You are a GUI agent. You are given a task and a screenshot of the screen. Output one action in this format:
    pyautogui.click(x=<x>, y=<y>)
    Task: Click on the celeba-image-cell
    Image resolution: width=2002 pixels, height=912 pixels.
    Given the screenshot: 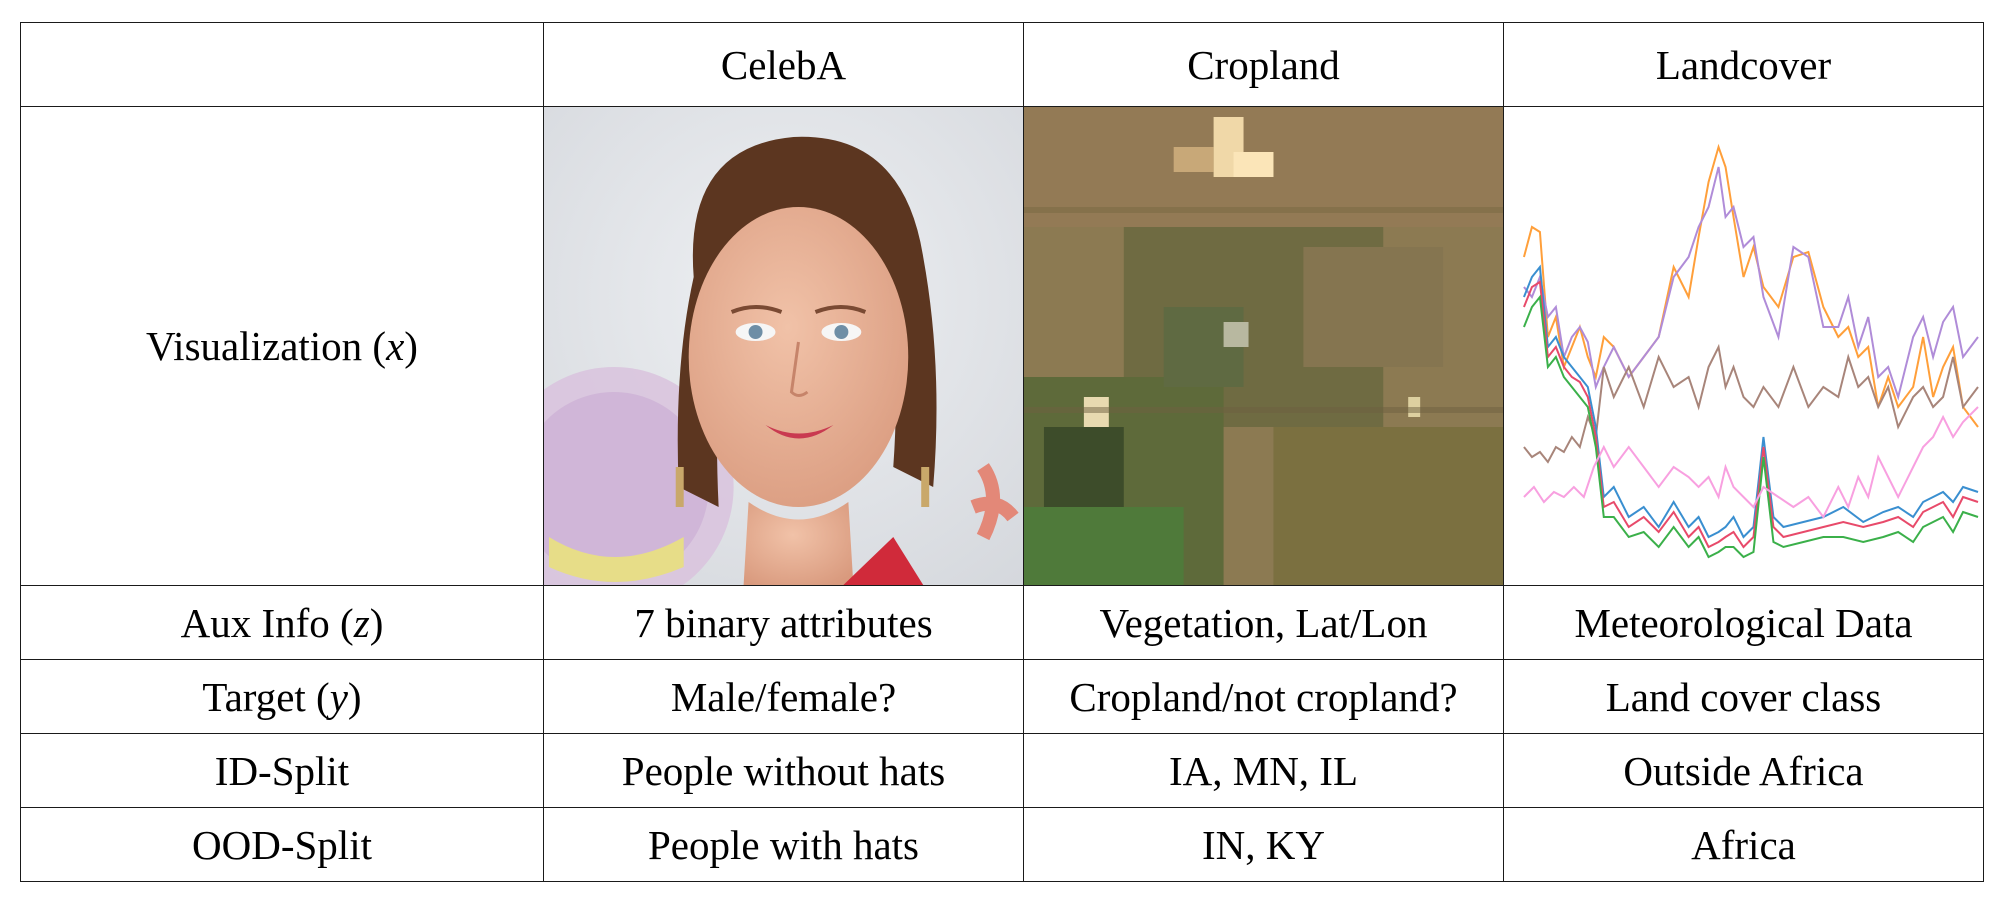 What is the action you would take?
    pyautogui.click(x=783, y=346)
    